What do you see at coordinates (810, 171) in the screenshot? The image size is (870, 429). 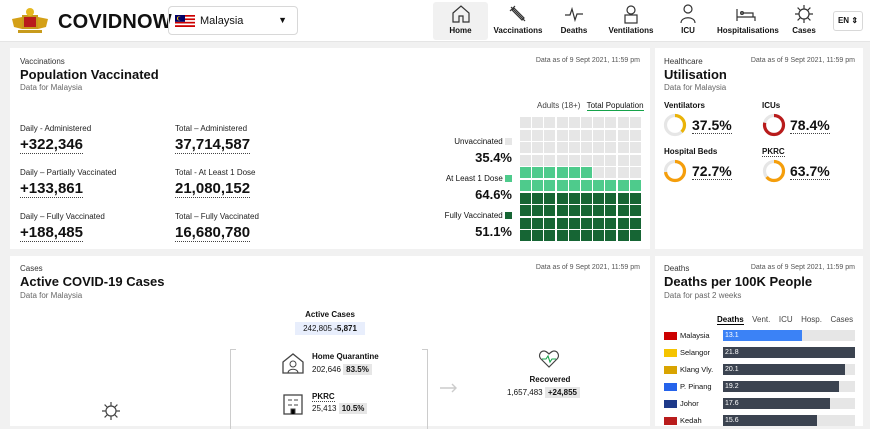 I see `pkrc-value: 63.7%` at bounding box center [810, 171].